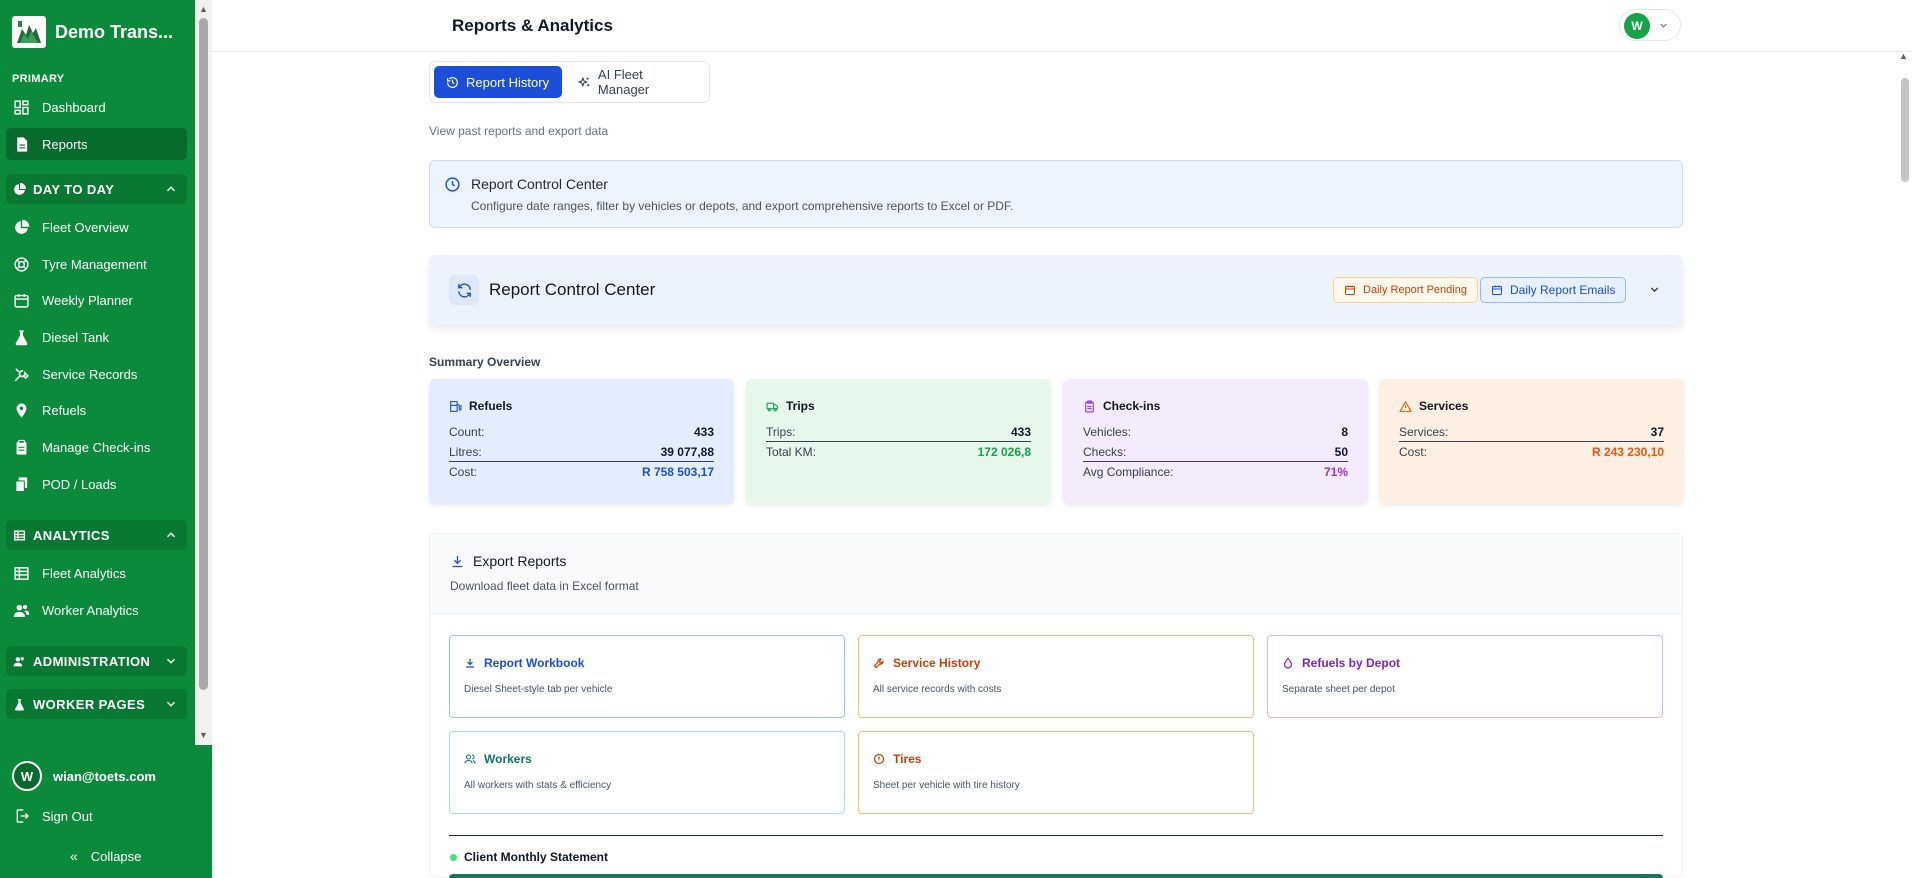  Describe the element at coordinates (1903, 464) in the screenshot. I see `main-scrollbar: ▲` at that location.